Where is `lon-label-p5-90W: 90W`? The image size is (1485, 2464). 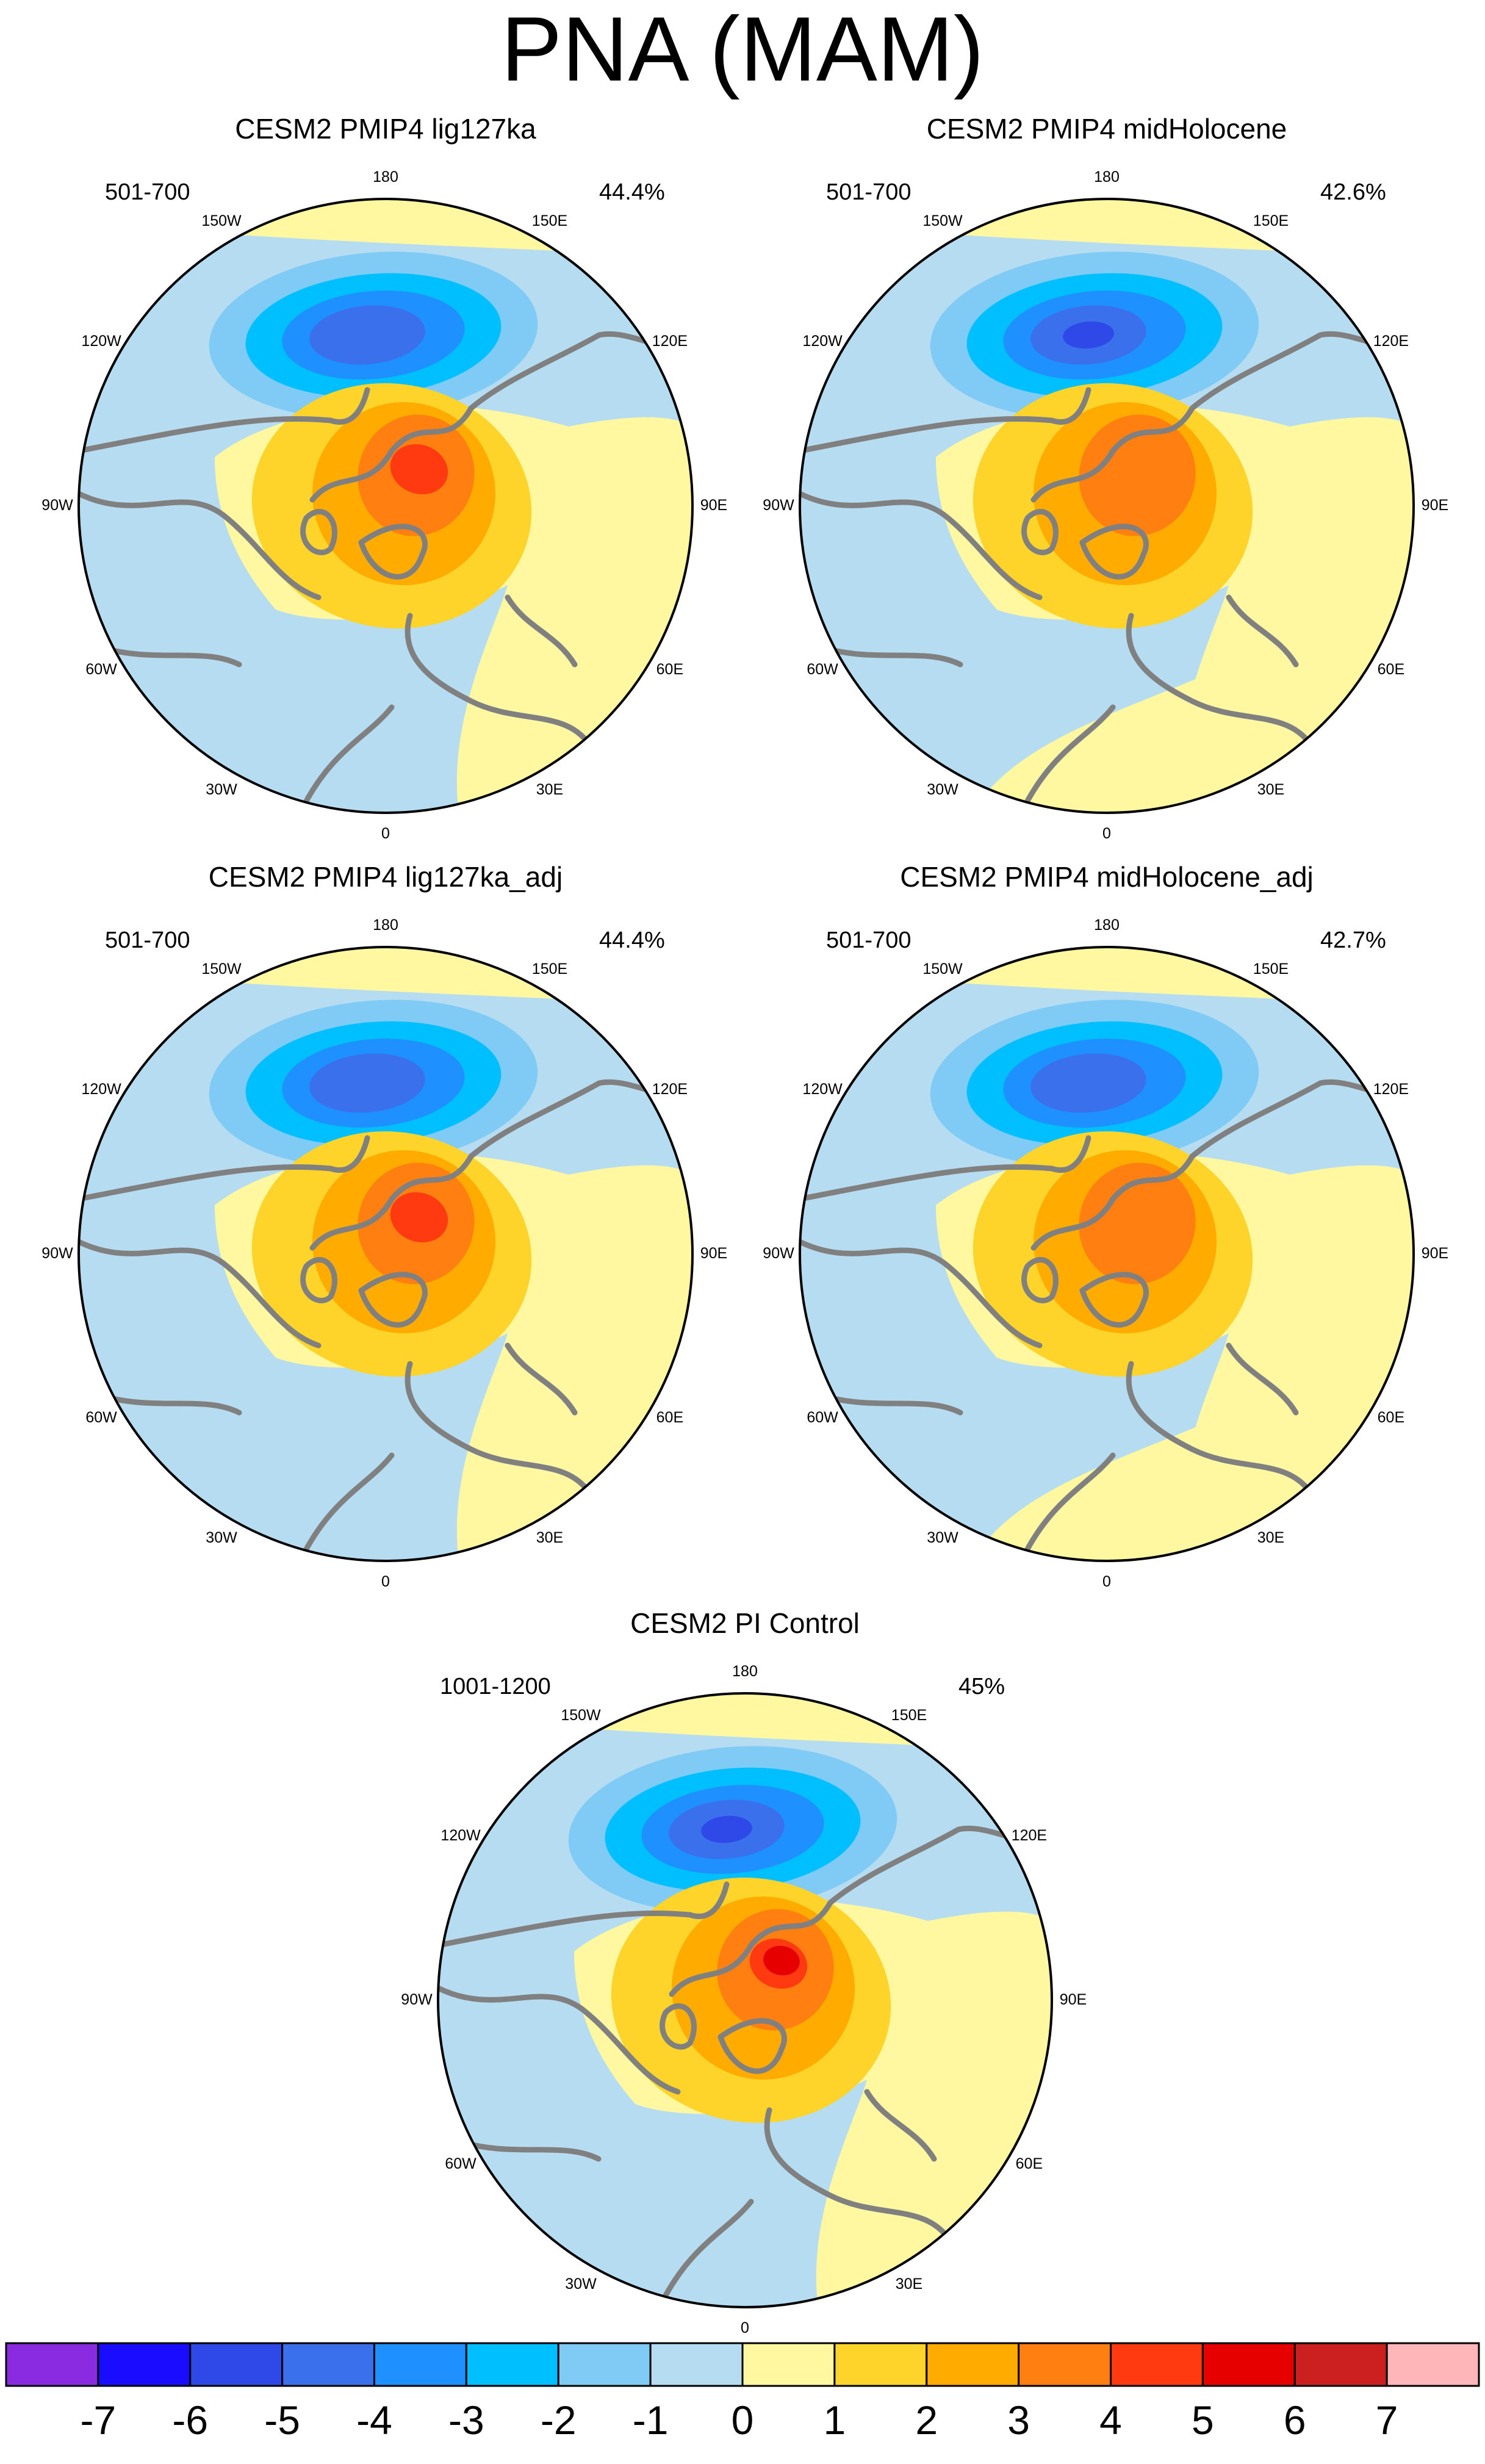
lon-label-p5-90W: 90W is located at coordinates (417, 1999).